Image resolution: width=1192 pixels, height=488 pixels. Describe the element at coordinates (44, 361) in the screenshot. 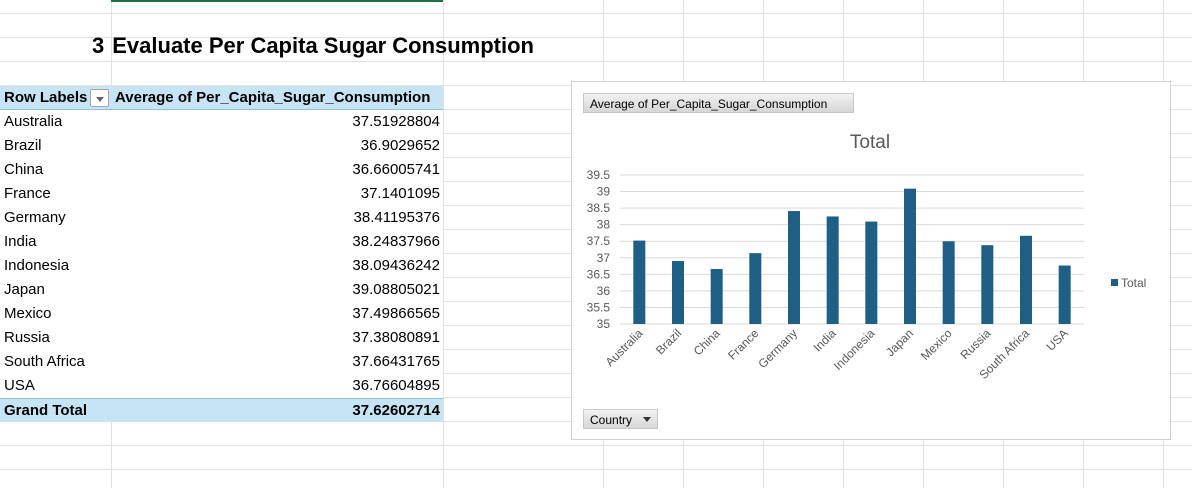

I see `pivot-row-label: South Africa` at that location.